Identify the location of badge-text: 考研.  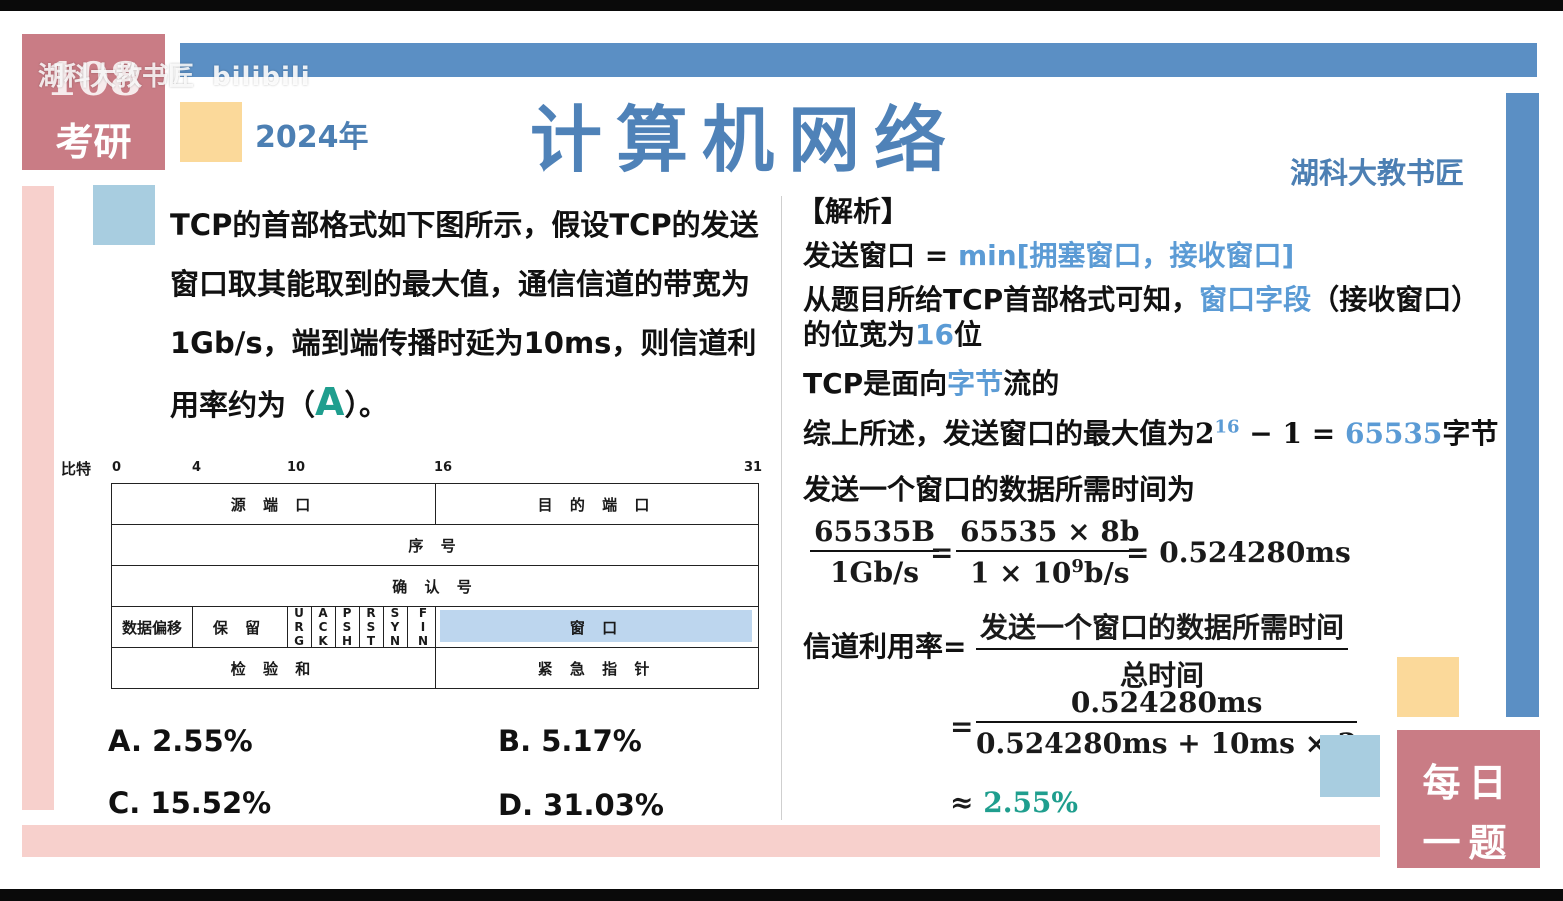
(93, 141).